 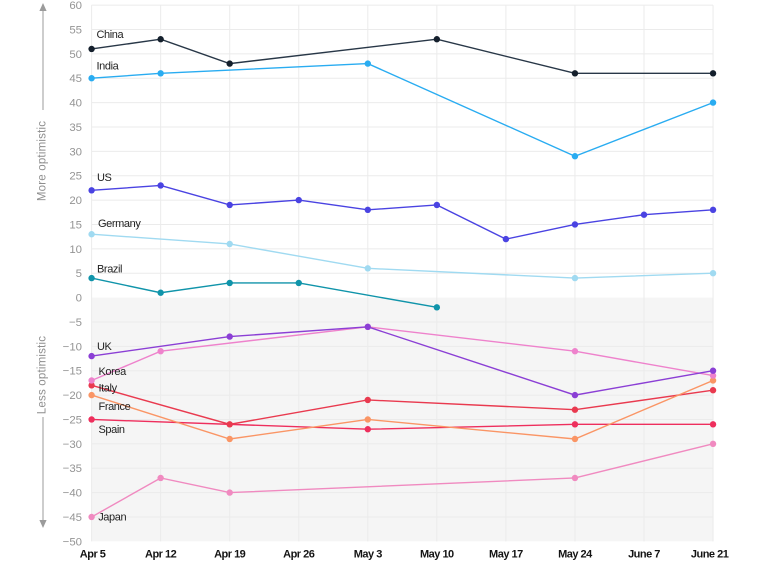 What do you see at coordinates (79, 299) in the screenshot?
I see `svg-text: 0` at bounding box center [79, 299].